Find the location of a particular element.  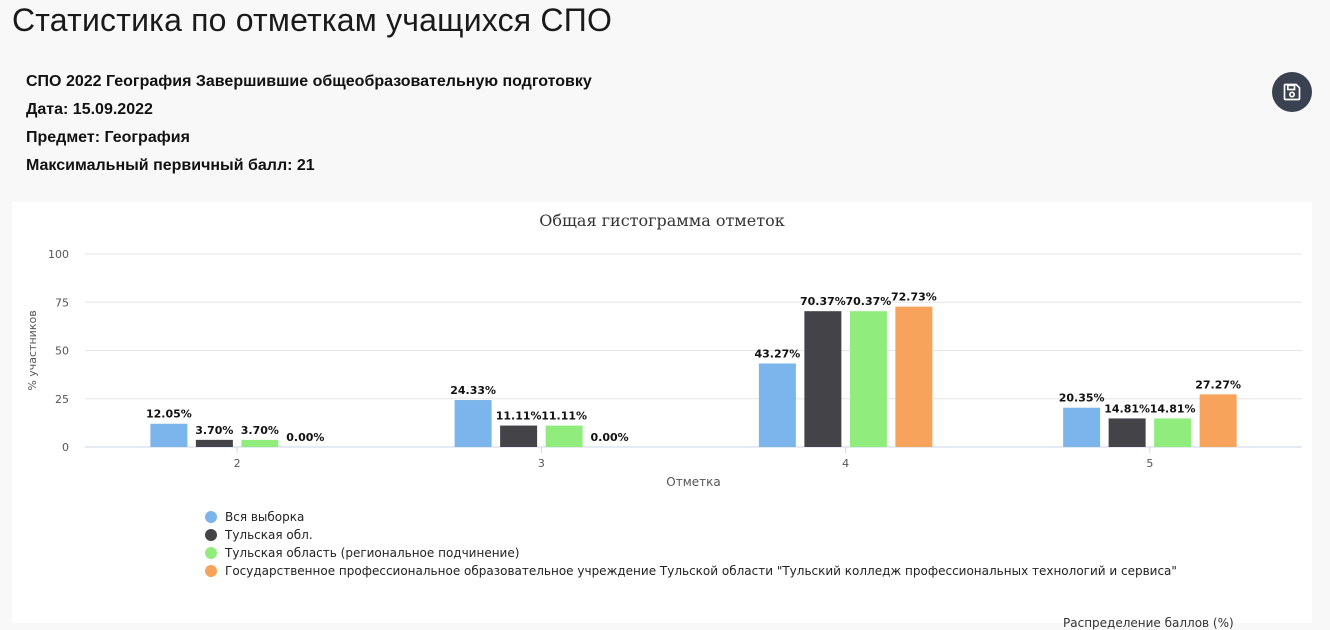

data-label: 43.27% is located at coordinates (777, 353).